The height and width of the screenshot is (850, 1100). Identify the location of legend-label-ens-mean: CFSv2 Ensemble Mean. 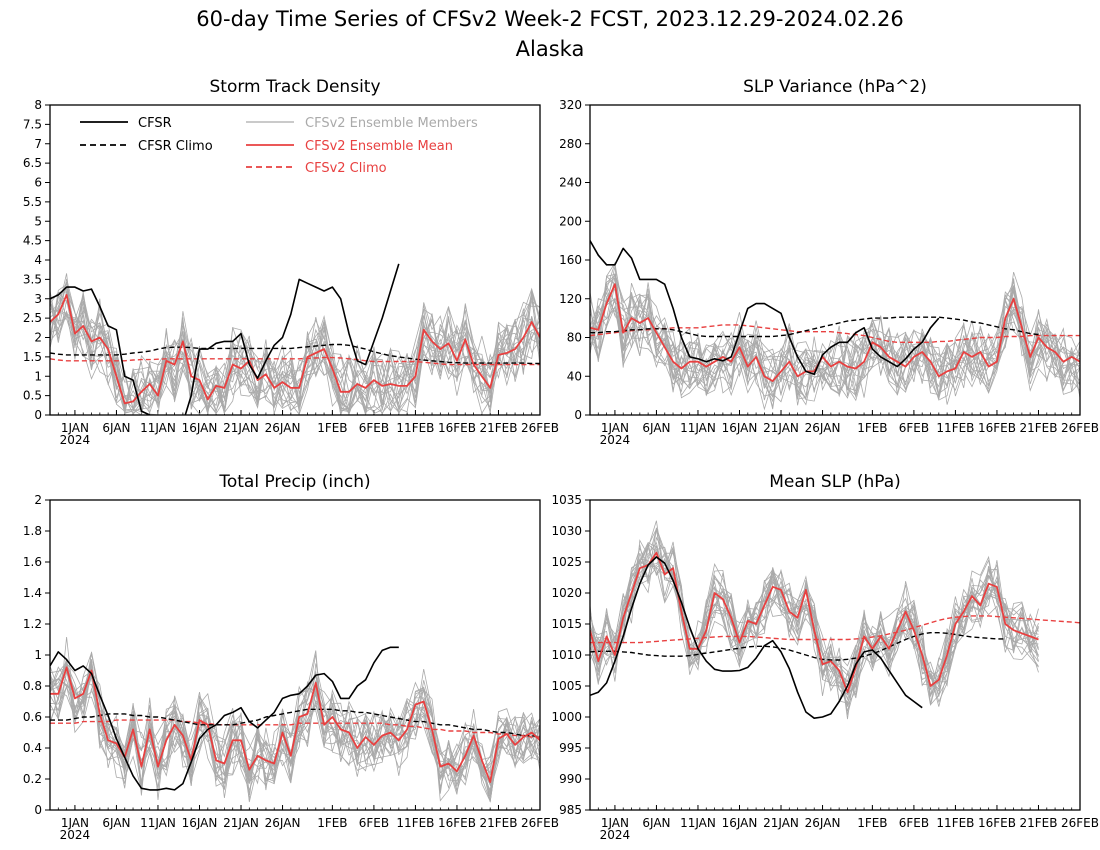
(379, 146).